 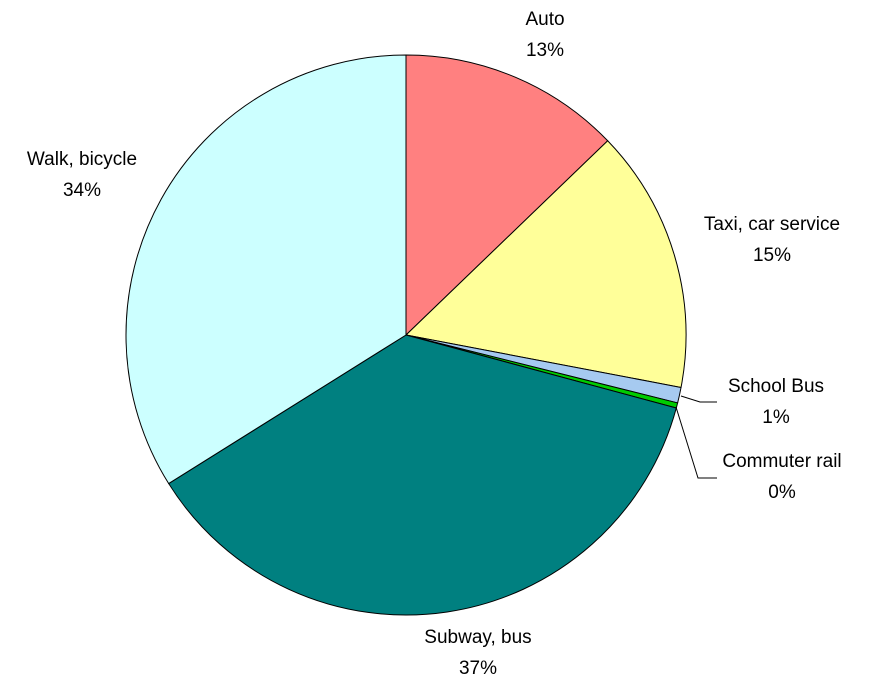 I want to click on value-label: 15%, so click(x=772, y=255).